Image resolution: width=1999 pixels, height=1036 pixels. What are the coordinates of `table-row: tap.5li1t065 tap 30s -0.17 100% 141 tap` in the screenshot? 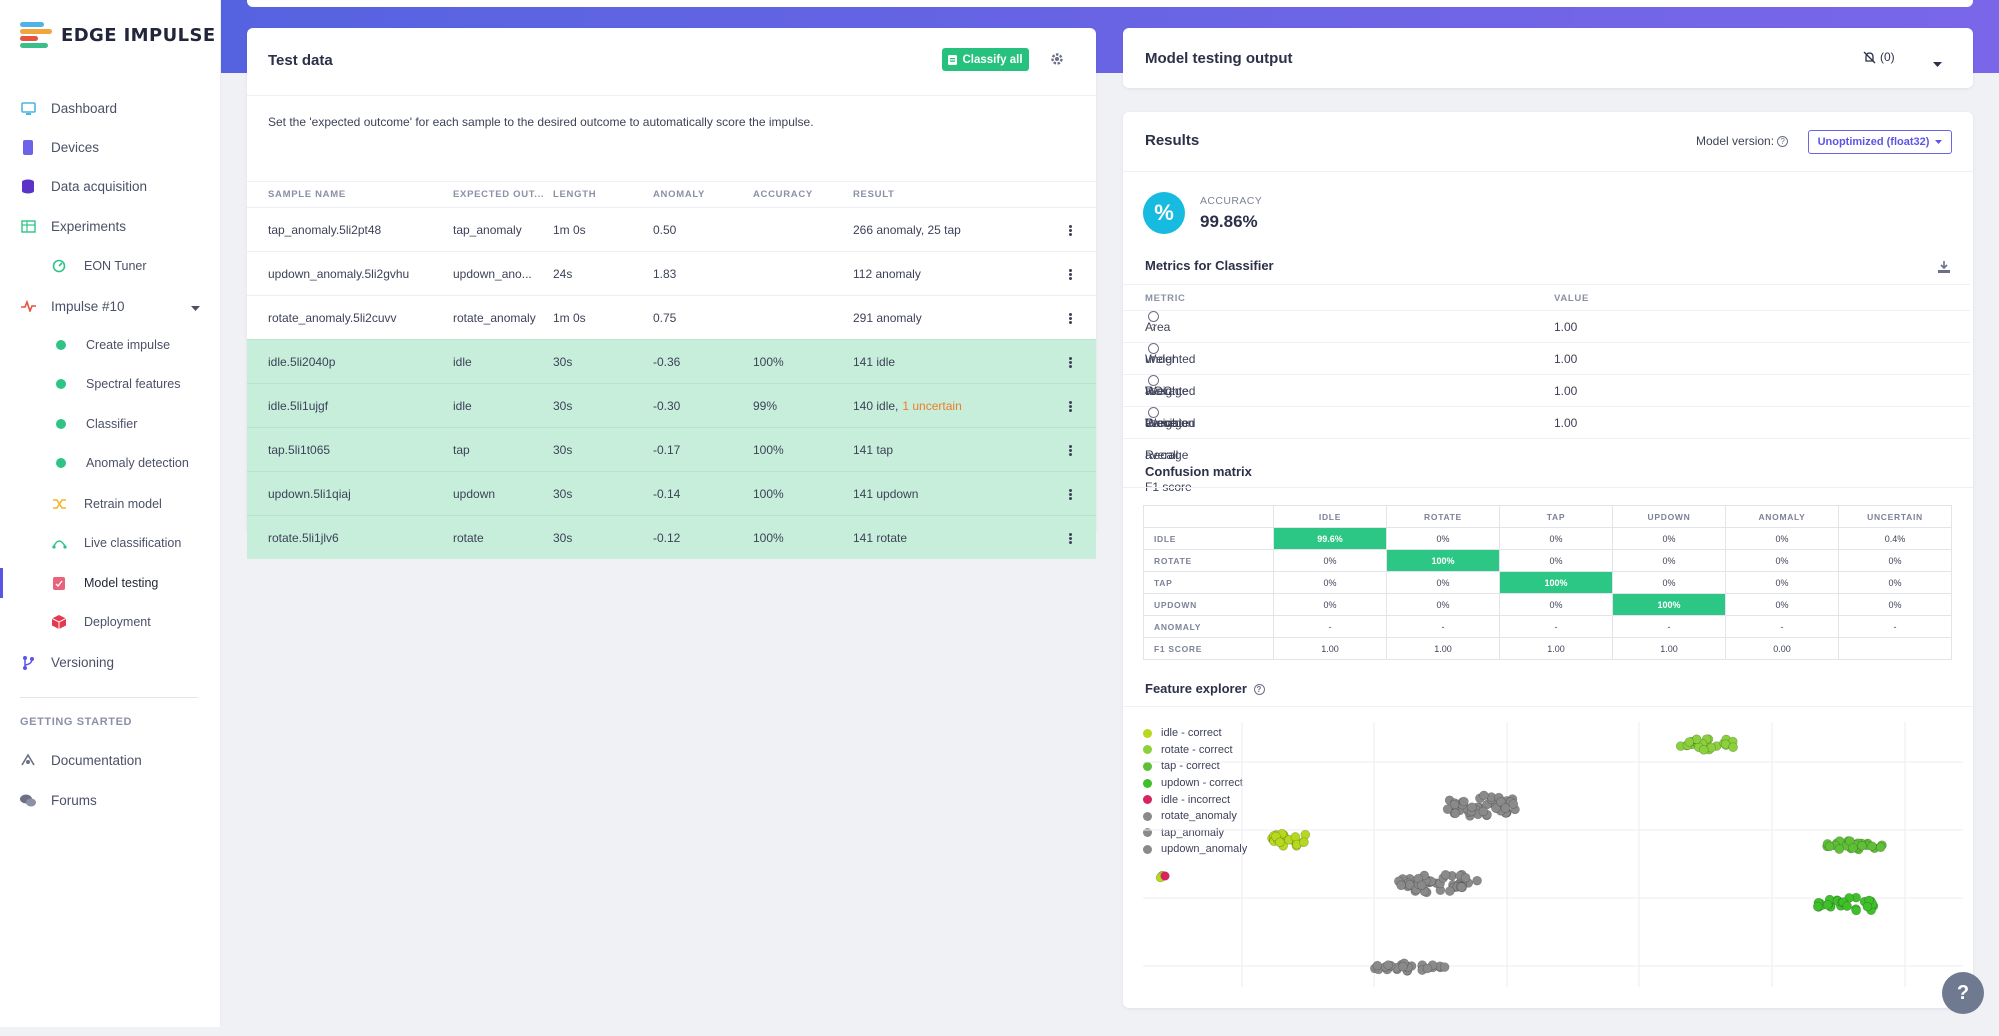 It's located at (671, 449).